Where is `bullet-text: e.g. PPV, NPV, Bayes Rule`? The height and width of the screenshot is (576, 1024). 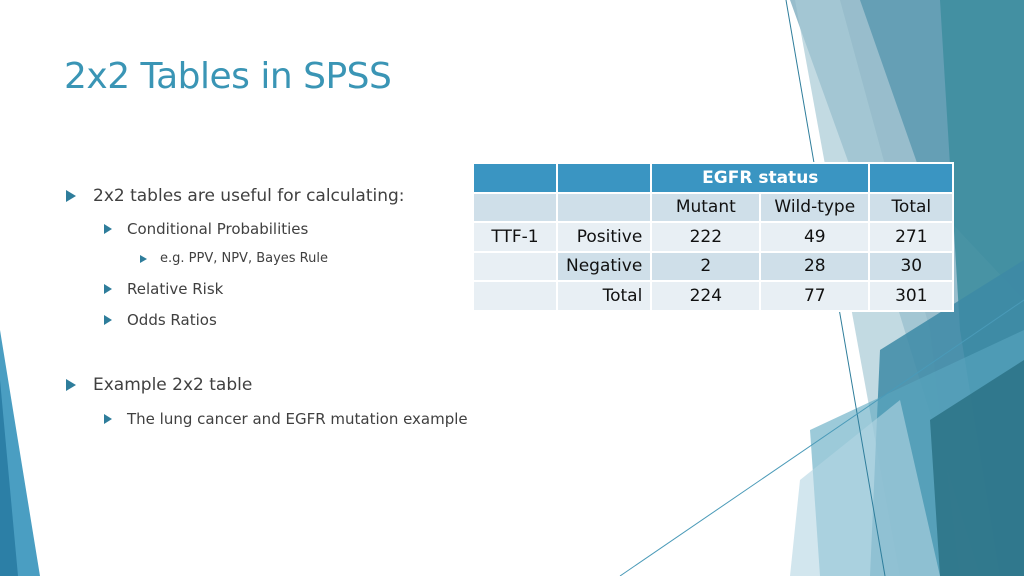
bullet-text: e.g. PPV, NPV, Bayes Rule is located at coordinates (244, 258).